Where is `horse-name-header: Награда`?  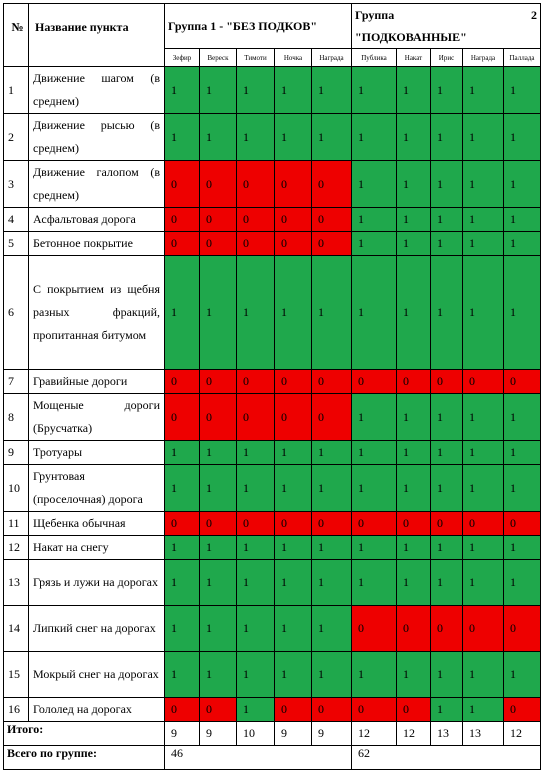
horse-name-header: Награда is located at coordinates (331, 57).